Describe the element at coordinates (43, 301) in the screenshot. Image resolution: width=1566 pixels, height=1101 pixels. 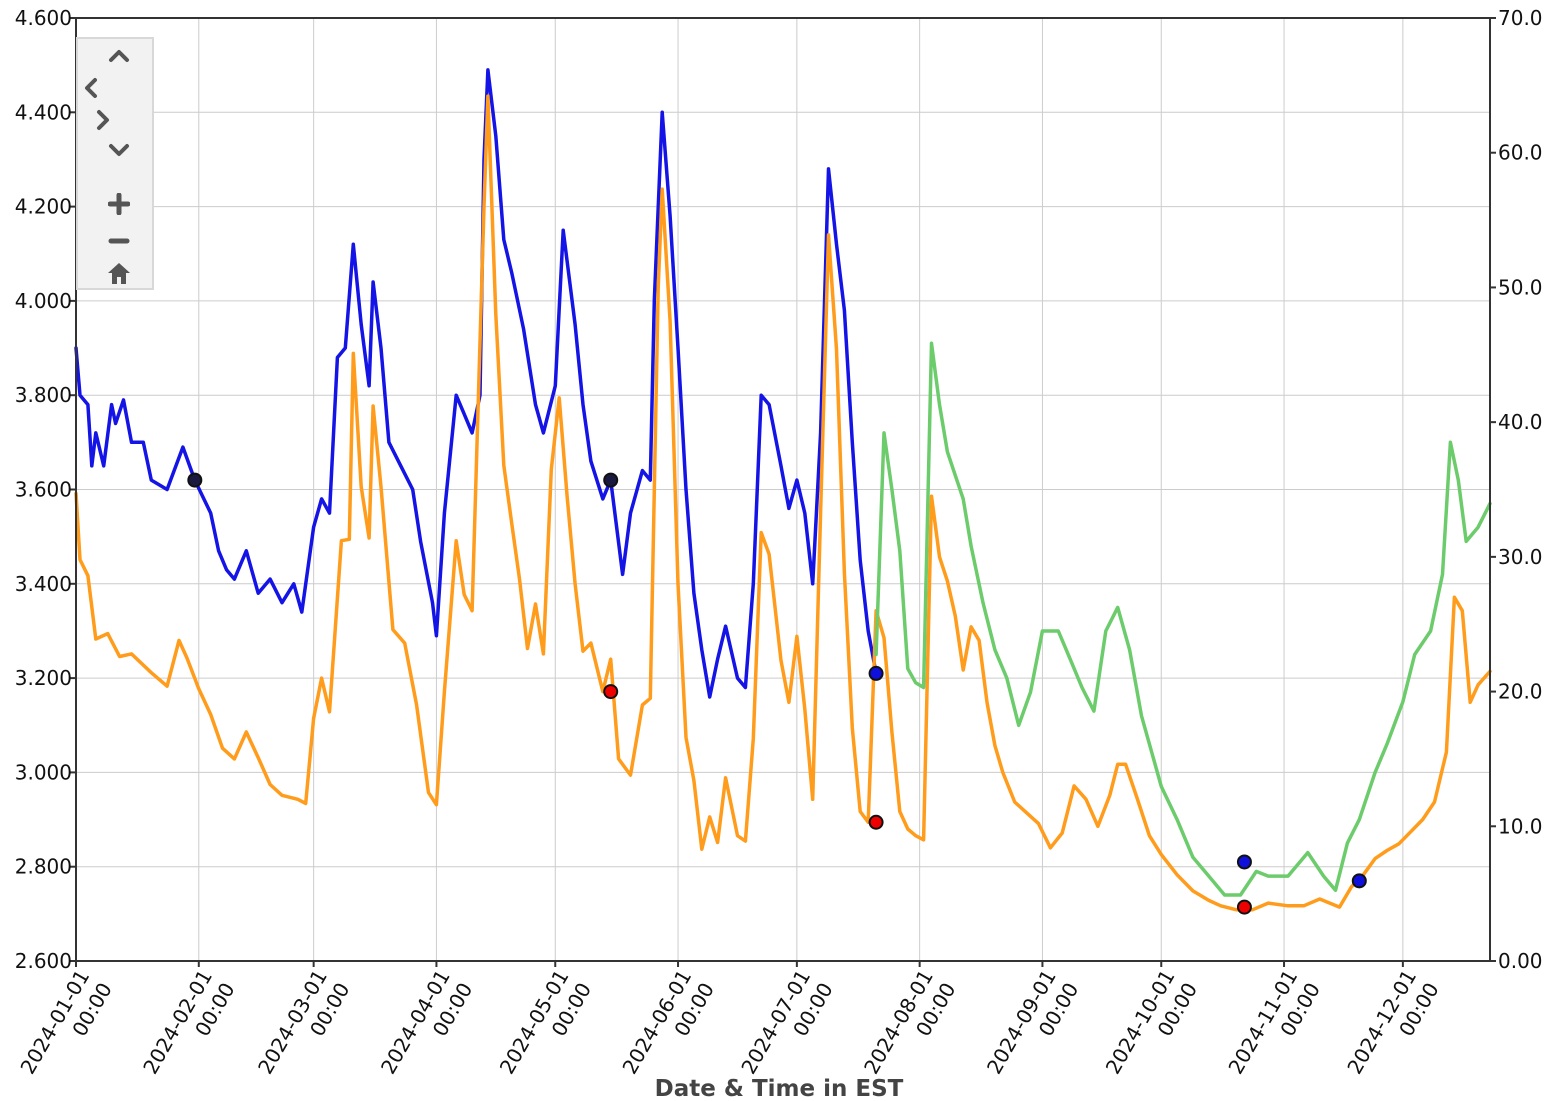
I see `y-tick-label: 4.000` at that location.